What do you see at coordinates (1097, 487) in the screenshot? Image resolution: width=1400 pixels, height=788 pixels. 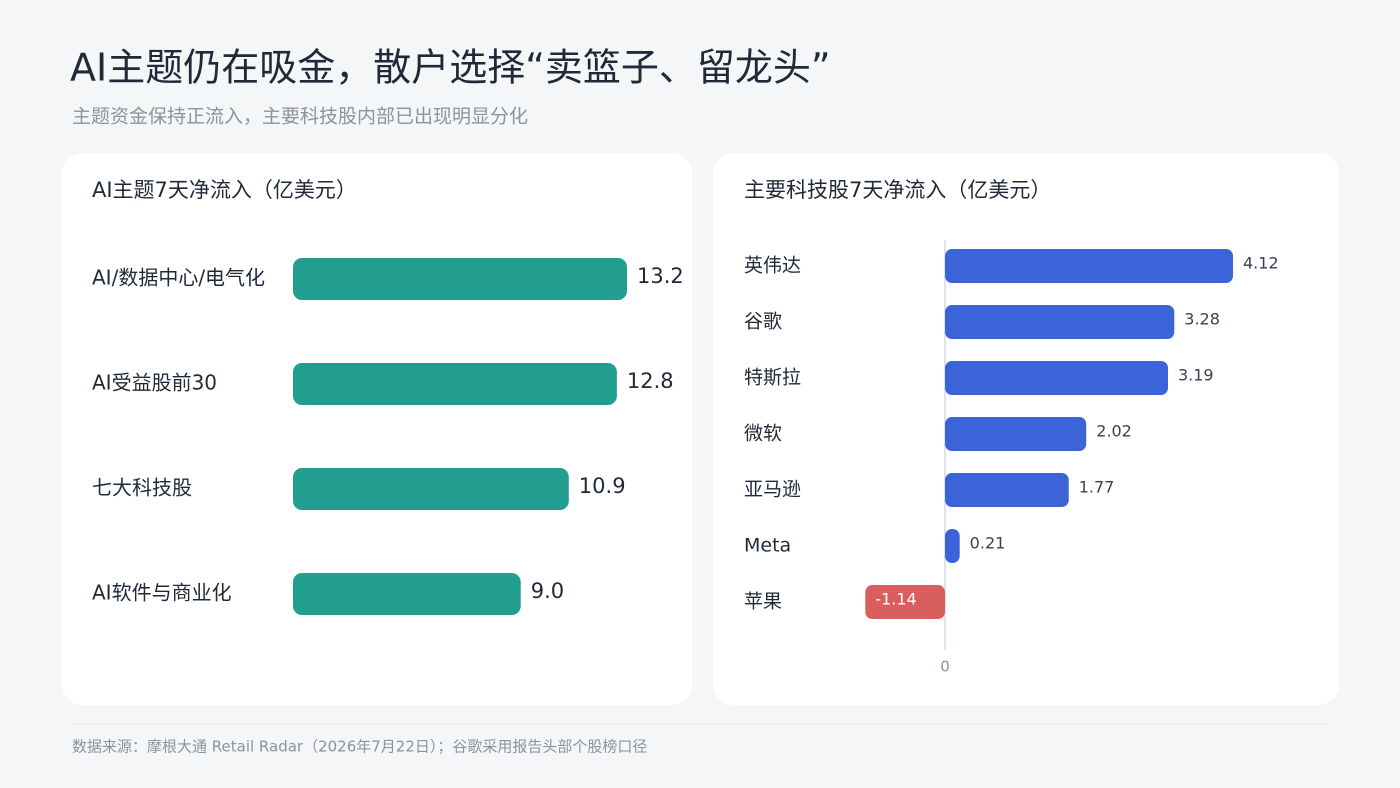 I see `value-label: 1.77` at bounding box center [1097, 487].